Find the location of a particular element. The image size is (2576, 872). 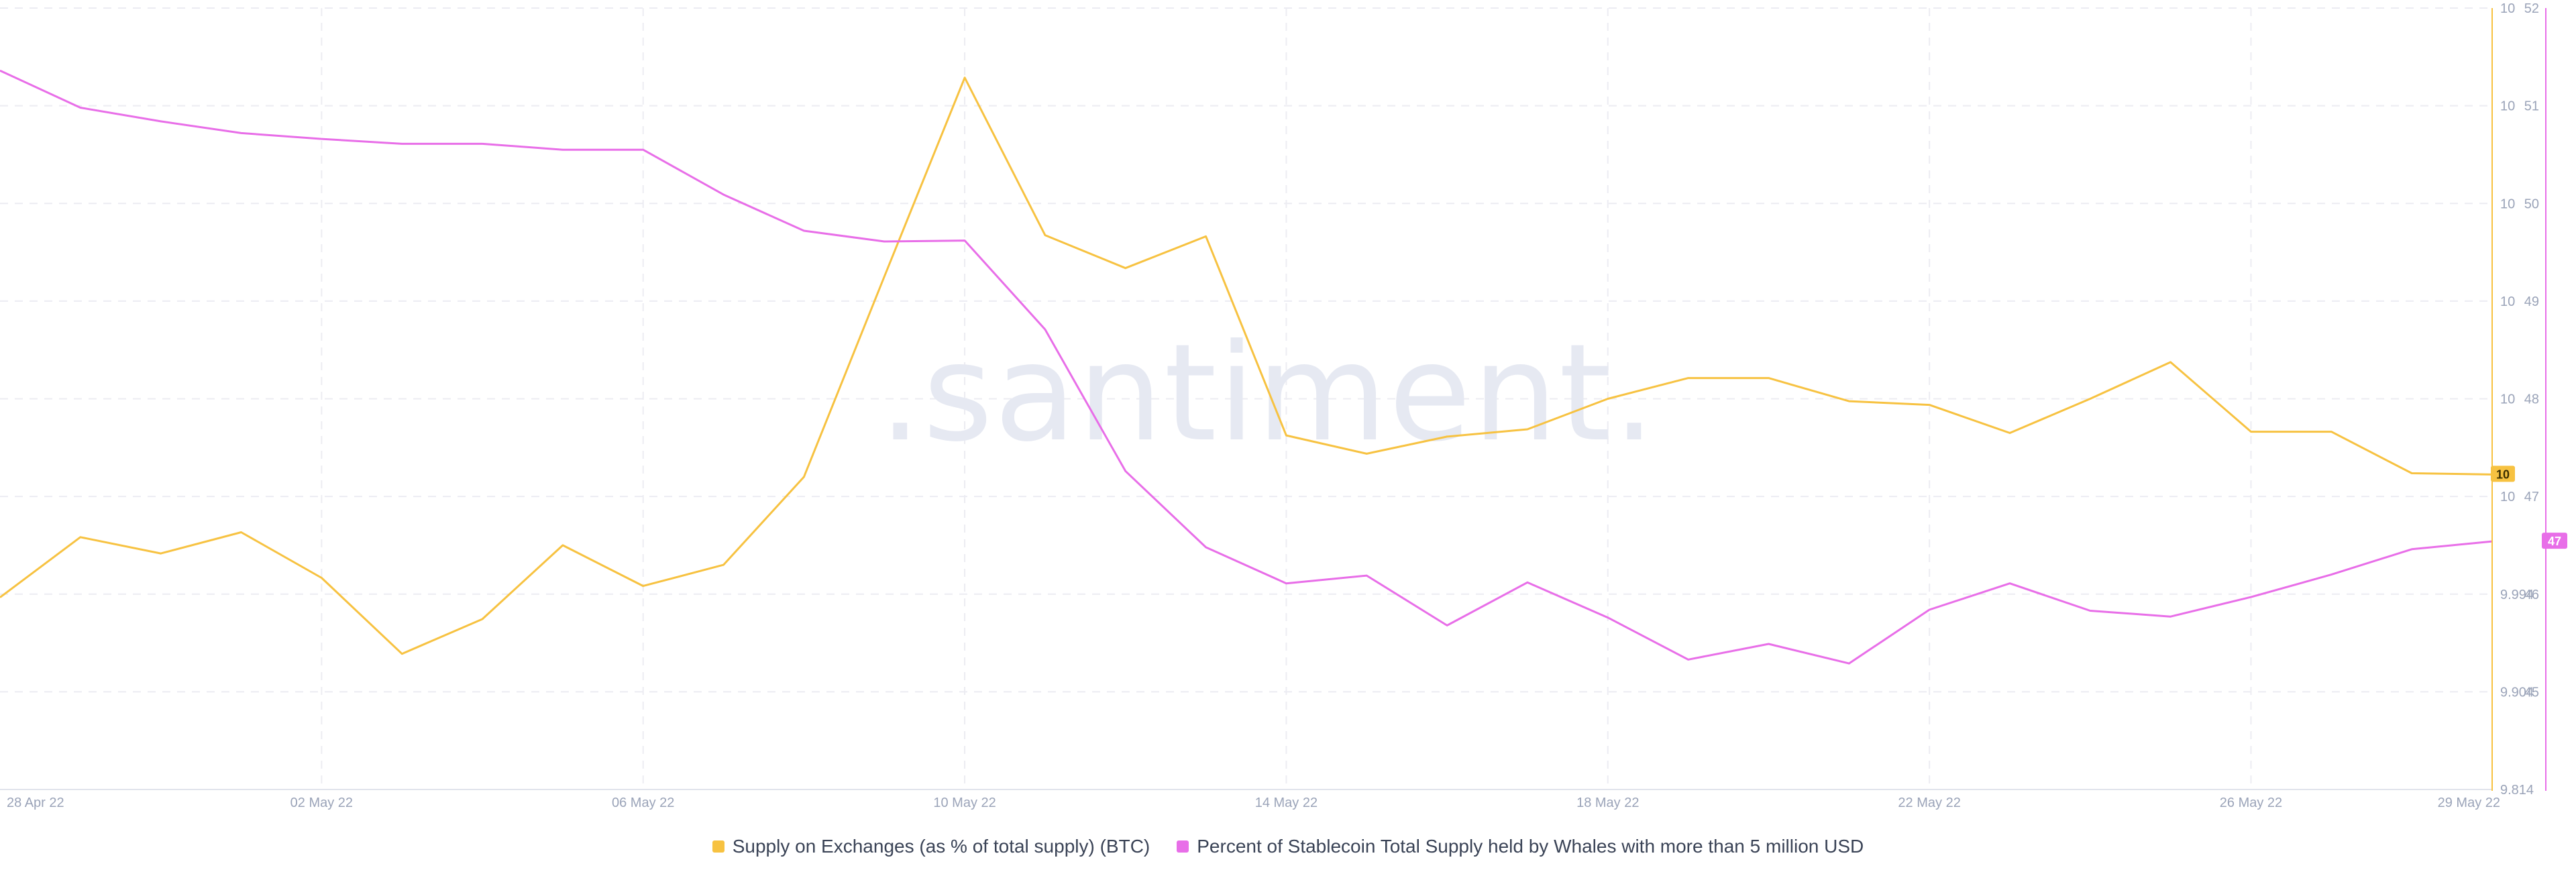

current-value-badge-label: 47 is located at coordinates (2554, 541).